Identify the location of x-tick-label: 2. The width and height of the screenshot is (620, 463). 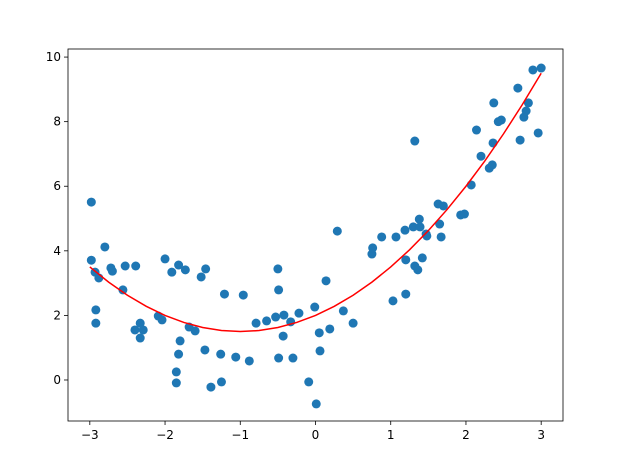
(466, 435).